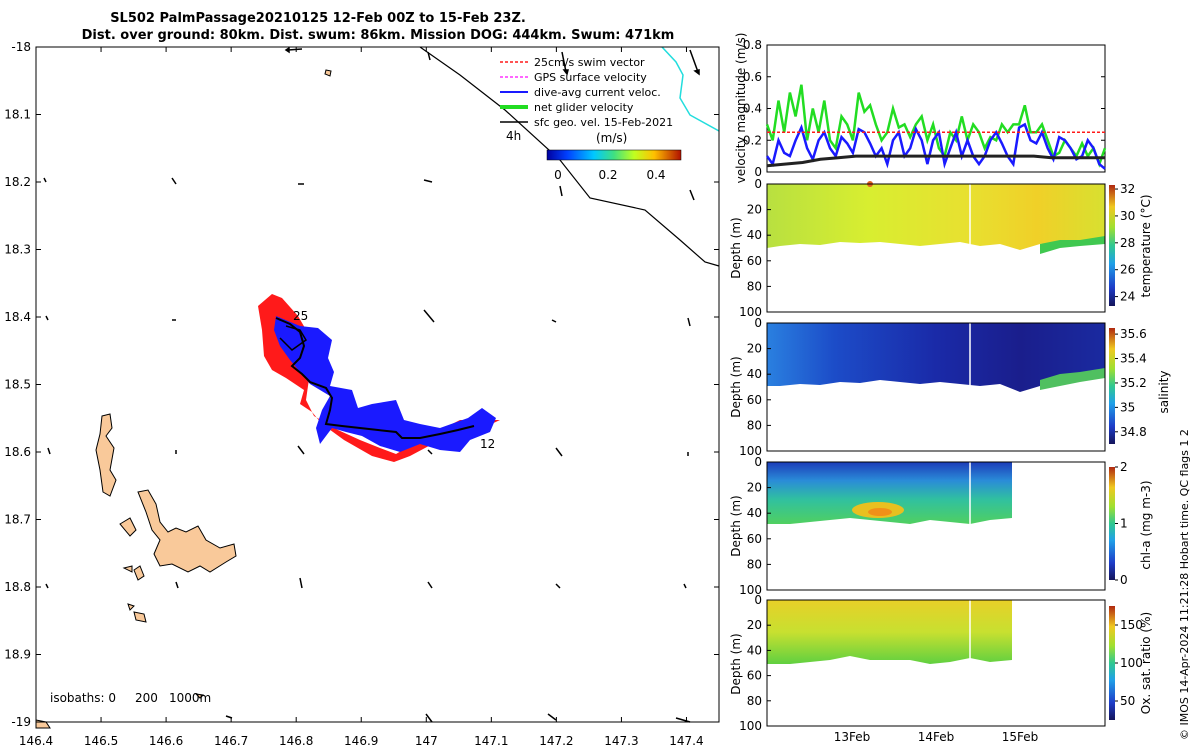 The width and height of the screenshot is (1200, 750). What do you see at coordinates (590, 77) in the screenshot?
I see `legend-label-gps: GPS surface velocity` at bounding box center [590, 77].